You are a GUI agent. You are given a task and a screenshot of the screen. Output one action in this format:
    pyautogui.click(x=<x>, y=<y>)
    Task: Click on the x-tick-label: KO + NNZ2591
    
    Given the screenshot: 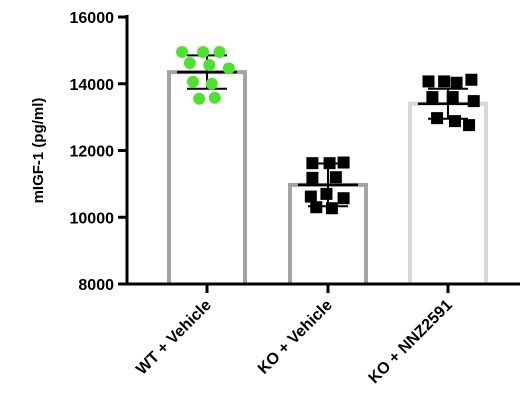 What is the action you would take?
    pyautogui.click(x=411, y=342)
    